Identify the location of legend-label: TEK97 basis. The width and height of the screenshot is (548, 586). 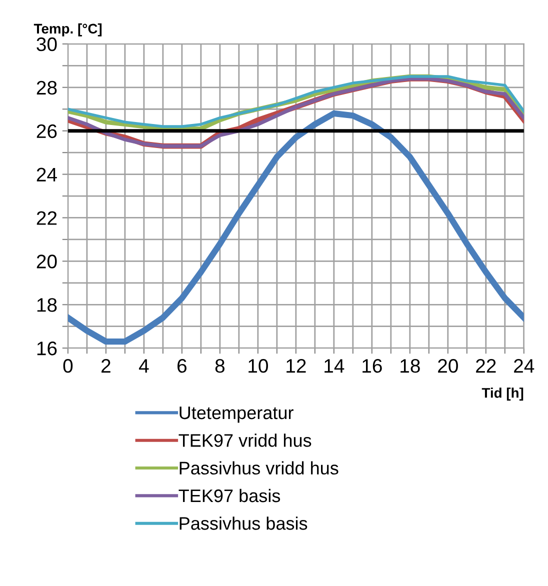
(229, 495).